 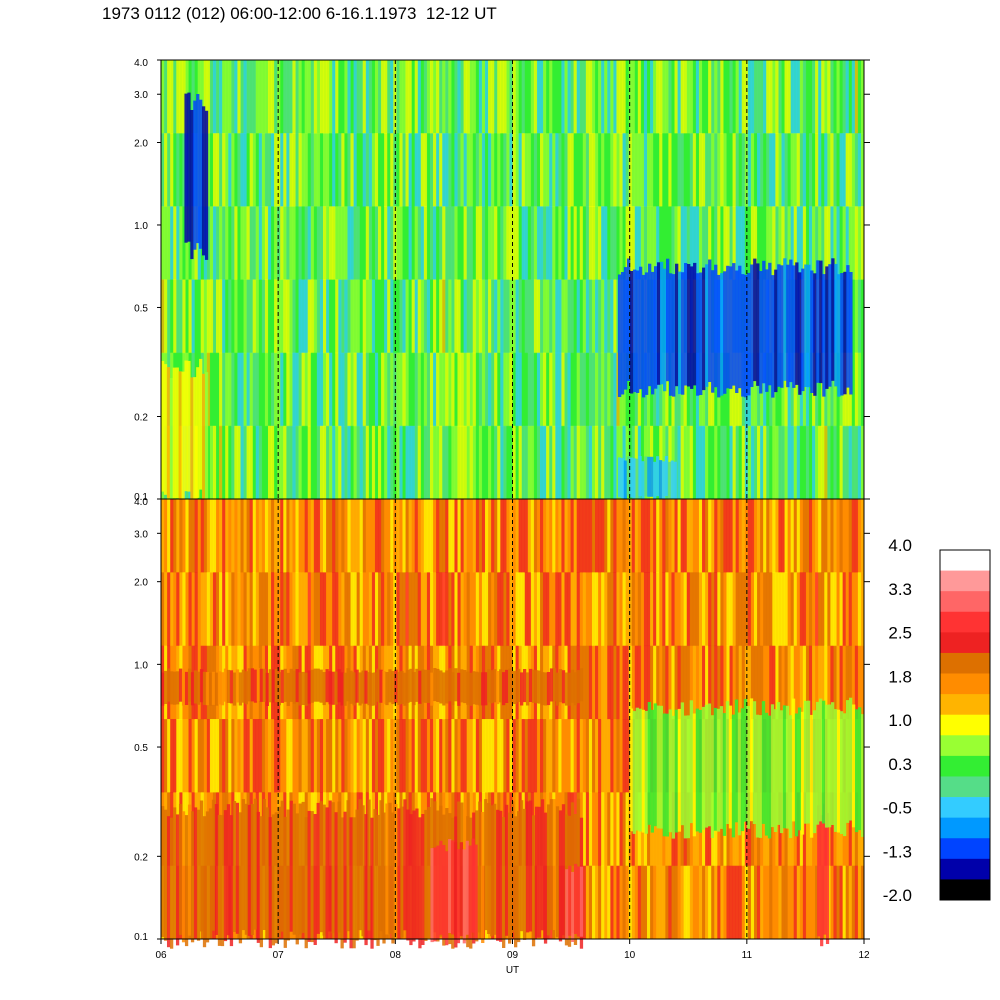 I want to click on x-tick-label: 06, so click(x=161, y=955).